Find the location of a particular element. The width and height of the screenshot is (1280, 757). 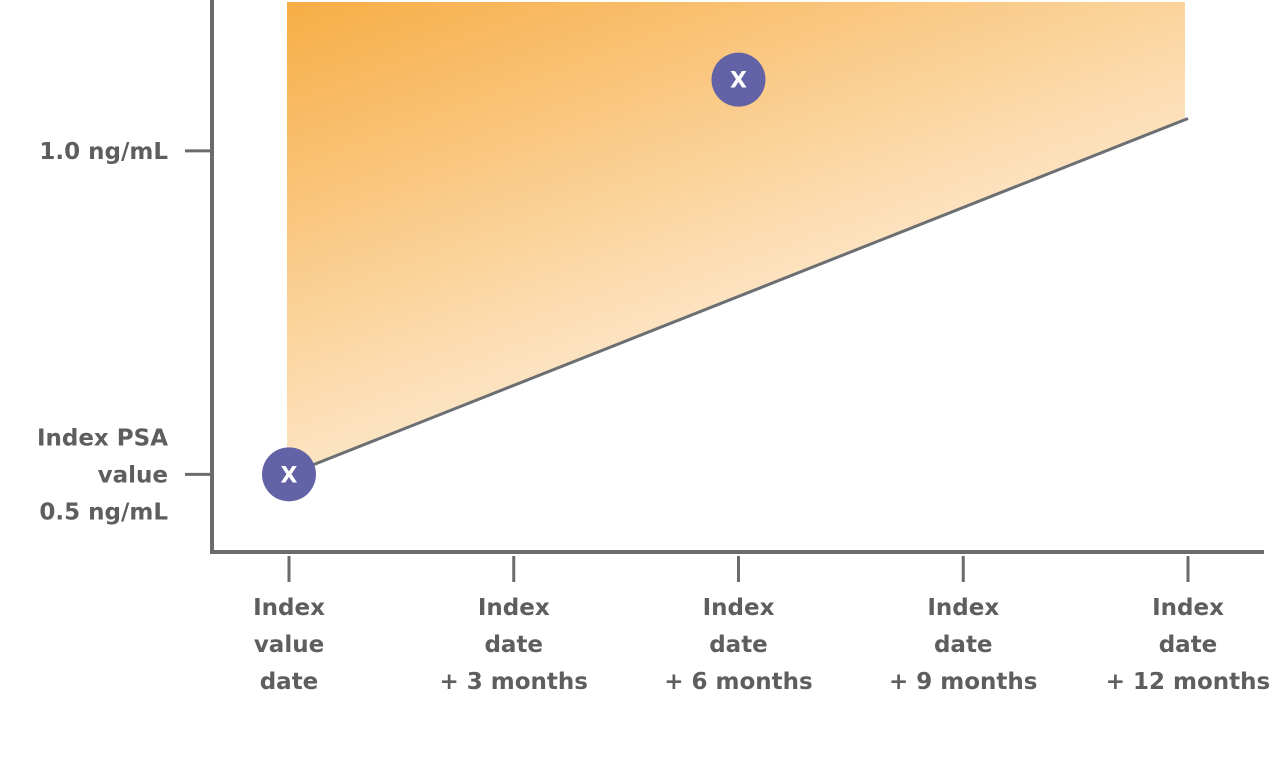

x-tick-label: Index date + 3 months is located at coordinates (514, 645).